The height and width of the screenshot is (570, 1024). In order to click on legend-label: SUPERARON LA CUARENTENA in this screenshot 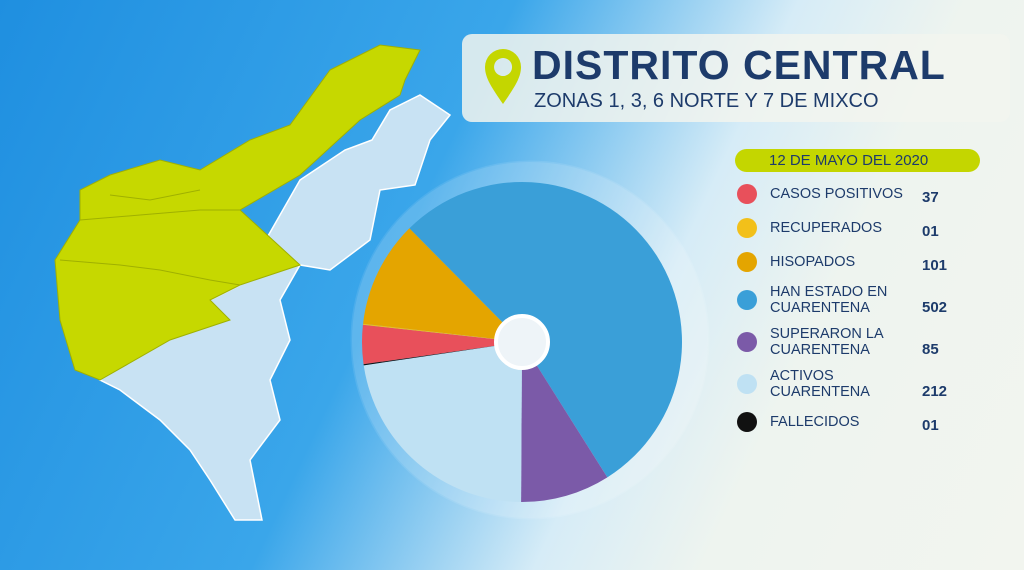, I will do `click(826, 342)`.